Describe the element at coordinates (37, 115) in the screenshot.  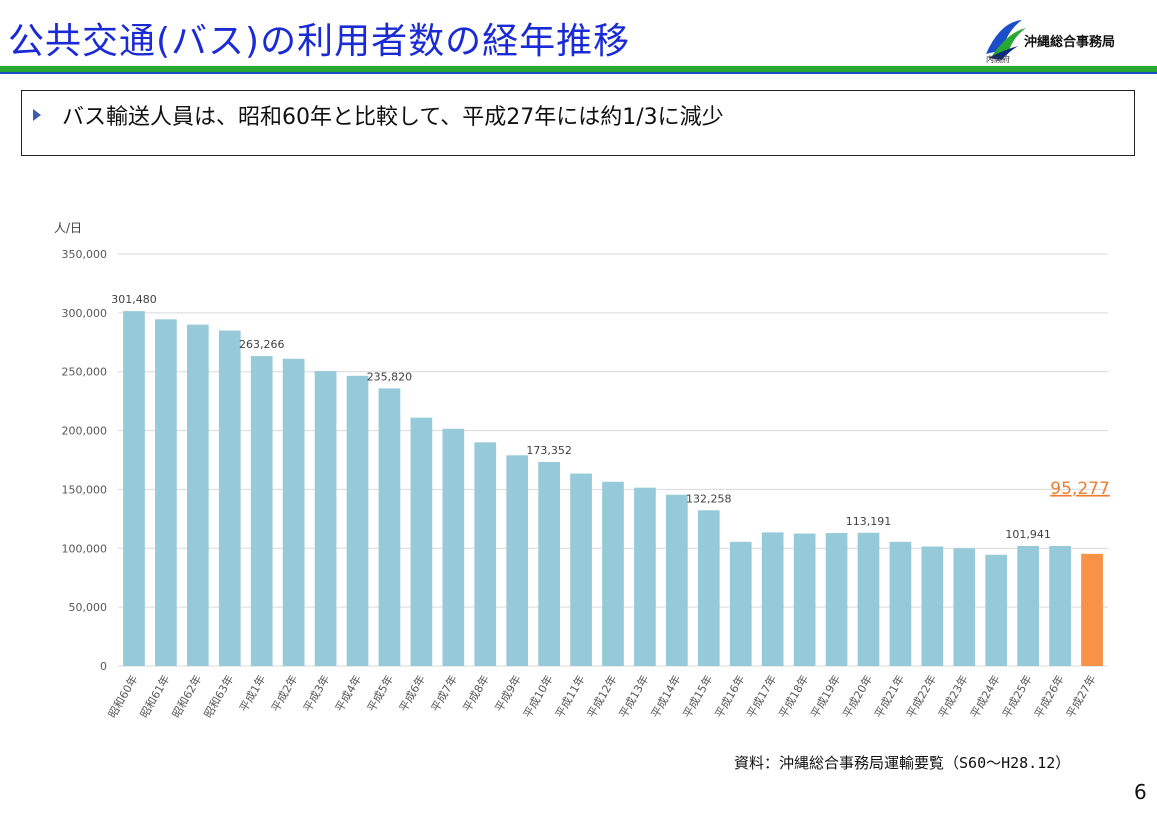
I see `bullet-arrow-icon` at that location.